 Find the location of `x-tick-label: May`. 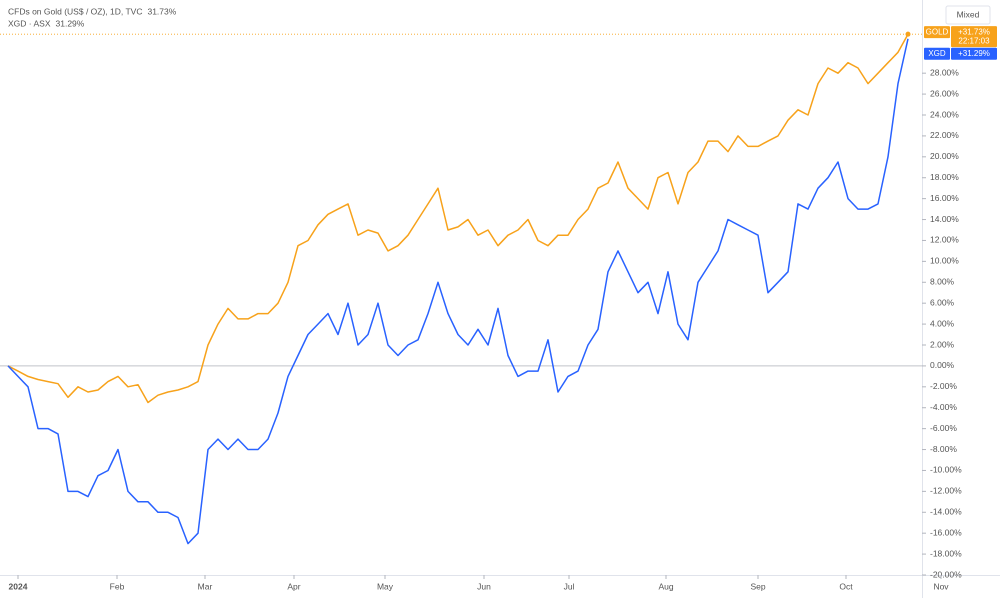

x-tick-label: May is located at coordinates (385, 586).